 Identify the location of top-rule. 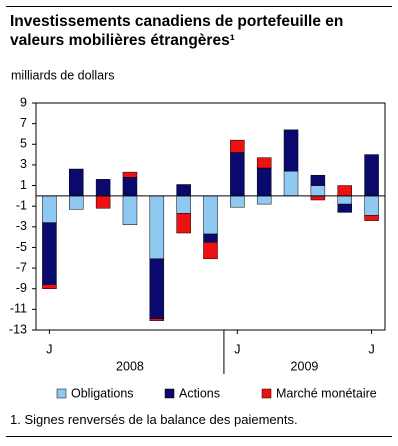
(199, 6).